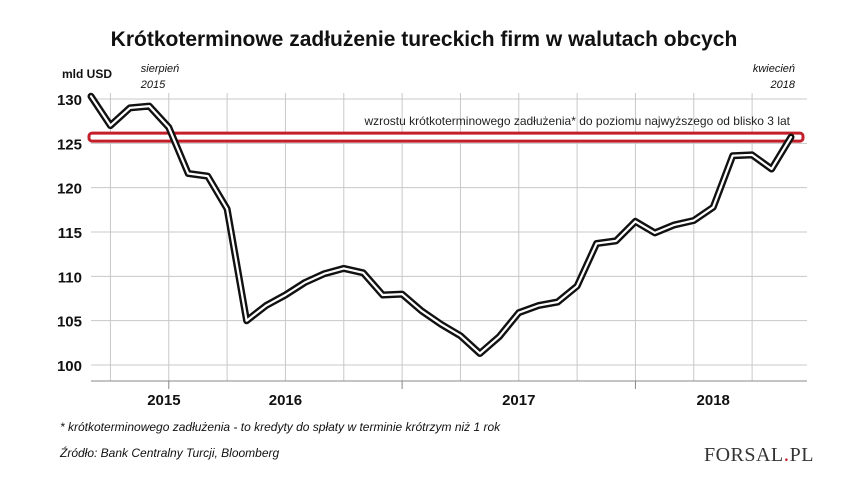  Describe the element at coordinates (69, 189) in the screenshot. I see `y-tick-label: 120` at that location.